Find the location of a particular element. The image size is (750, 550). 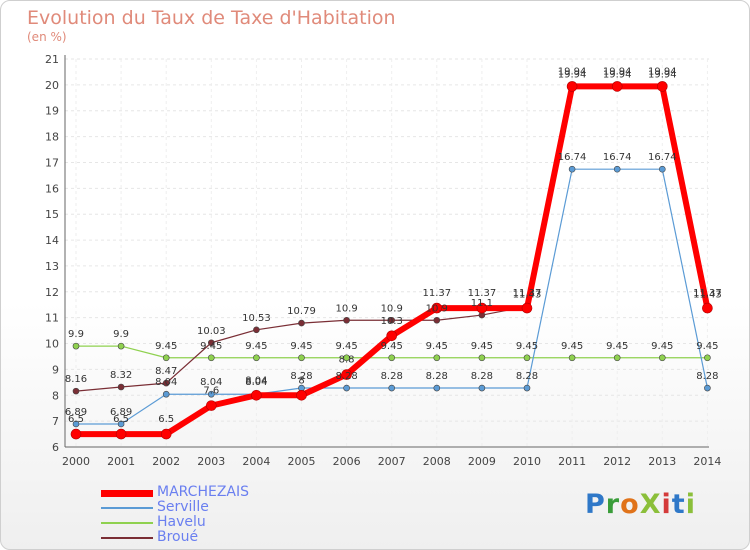

y-tick-label: 18 is located at coordinates (52, 137).